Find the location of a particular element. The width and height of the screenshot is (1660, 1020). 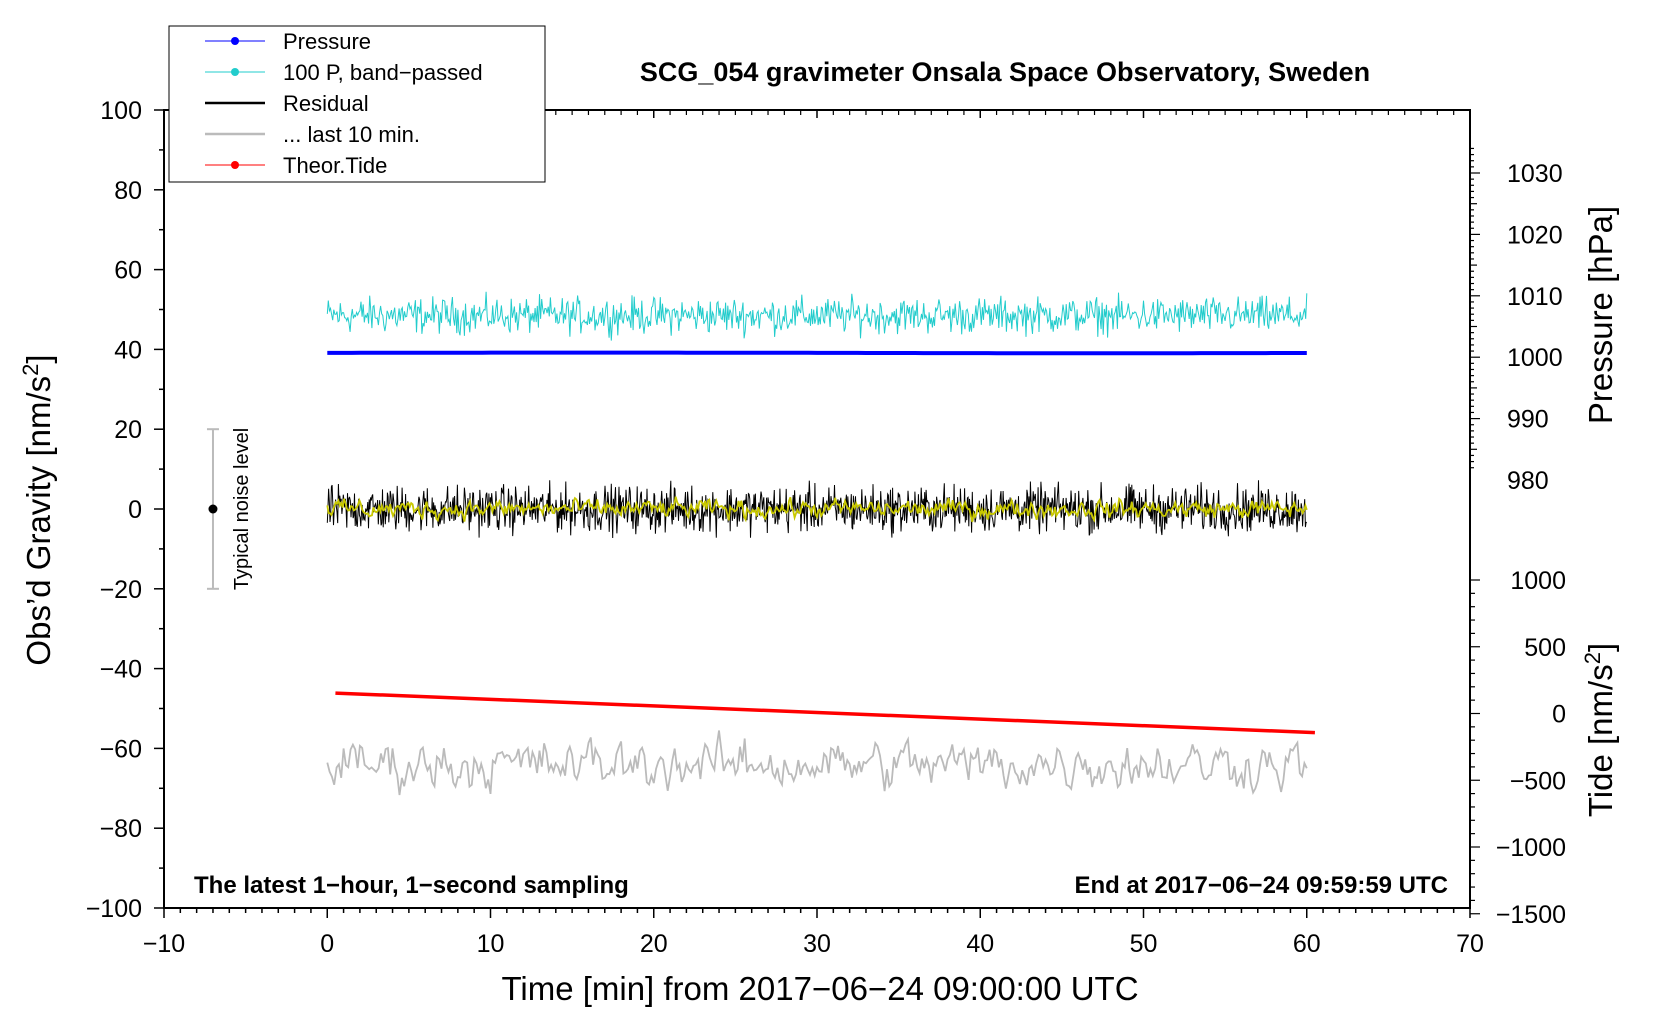

y-tick-label: −60 is located at coordinates (121, 749).